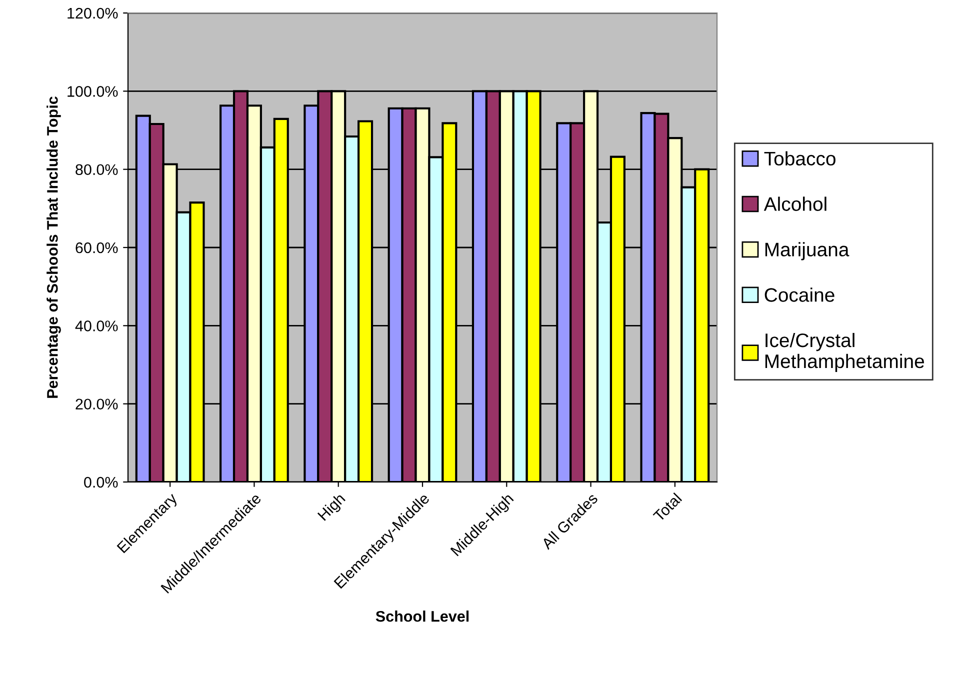 This screenshot has width=972, height=690. Describe the element at coordinates (101, 482) in the screenshot. I see `y-tick-label: 0.0%` at that location.